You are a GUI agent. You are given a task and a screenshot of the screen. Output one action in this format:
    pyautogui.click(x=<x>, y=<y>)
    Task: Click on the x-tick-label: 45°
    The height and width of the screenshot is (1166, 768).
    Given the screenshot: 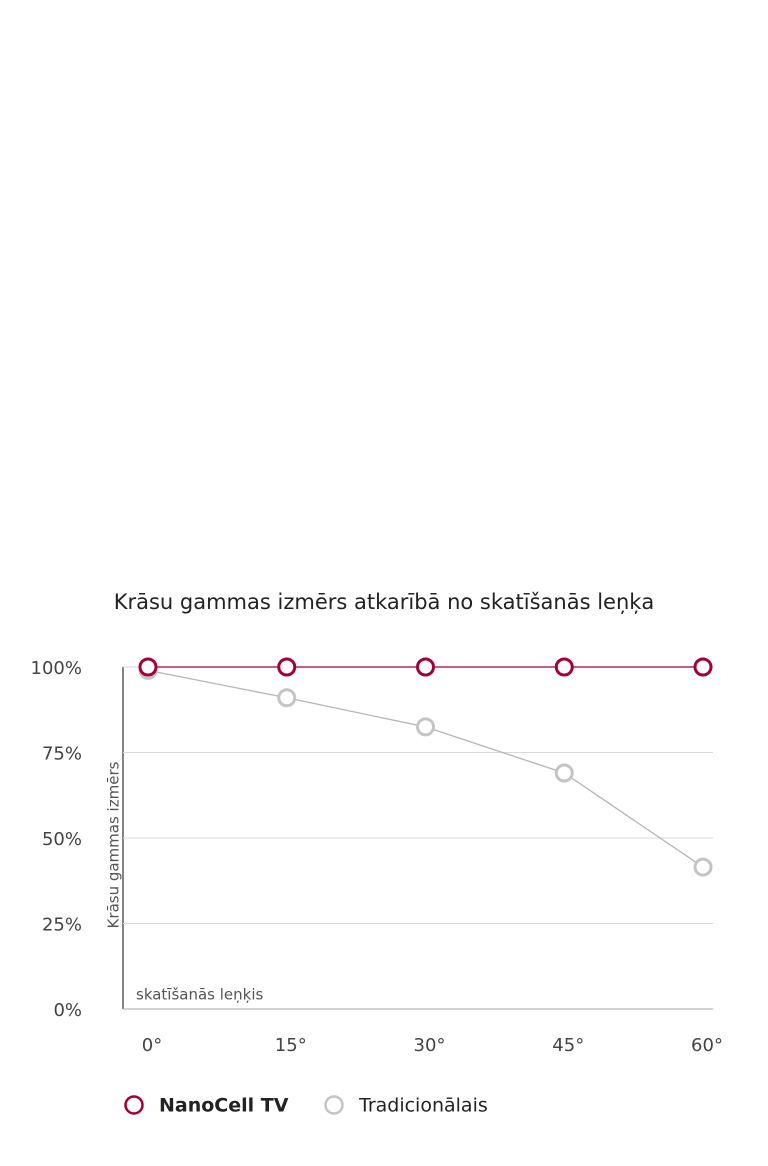 What is the action you would take?
    pyautogui.click(x=568, y=1045)
    